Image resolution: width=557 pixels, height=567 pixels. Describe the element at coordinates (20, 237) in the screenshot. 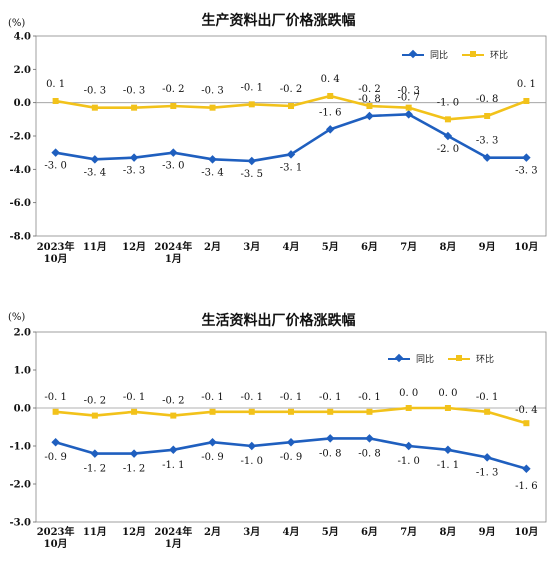

I see `y-tick-label: -8.0` at that location.